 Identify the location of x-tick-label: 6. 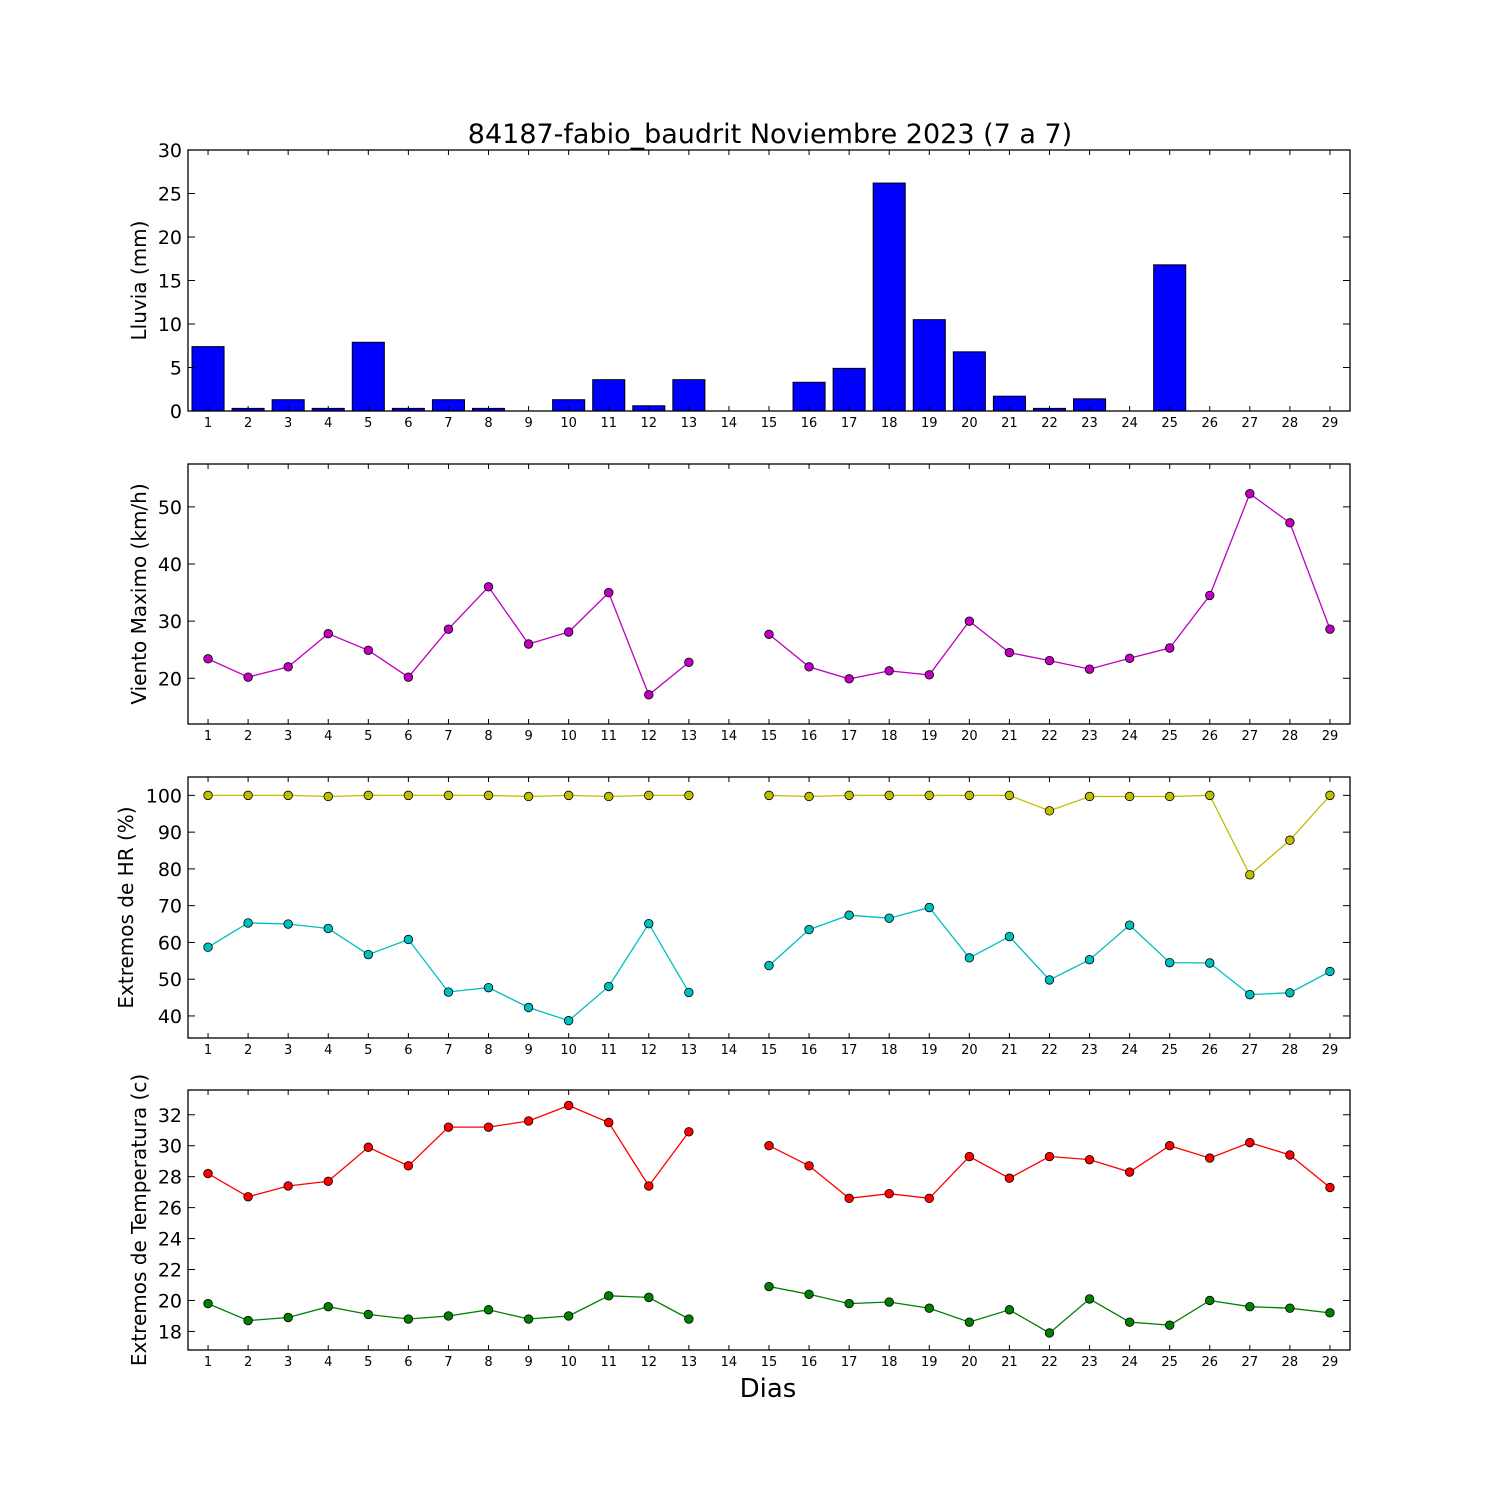
(408, 1362).